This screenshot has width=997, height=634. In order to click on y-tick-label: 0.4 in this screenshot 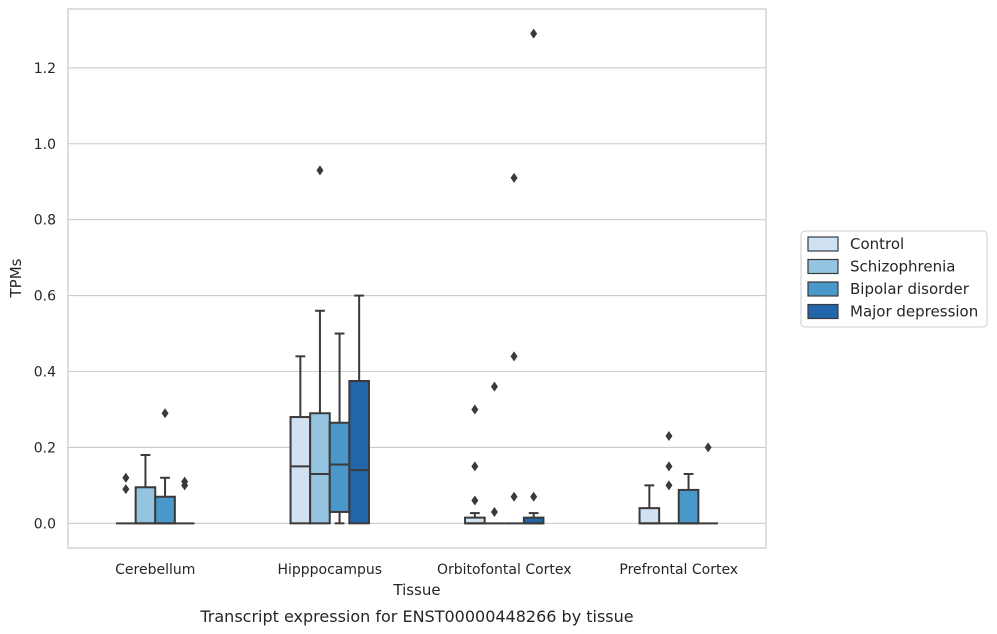, I will do `click(45, 372)`.